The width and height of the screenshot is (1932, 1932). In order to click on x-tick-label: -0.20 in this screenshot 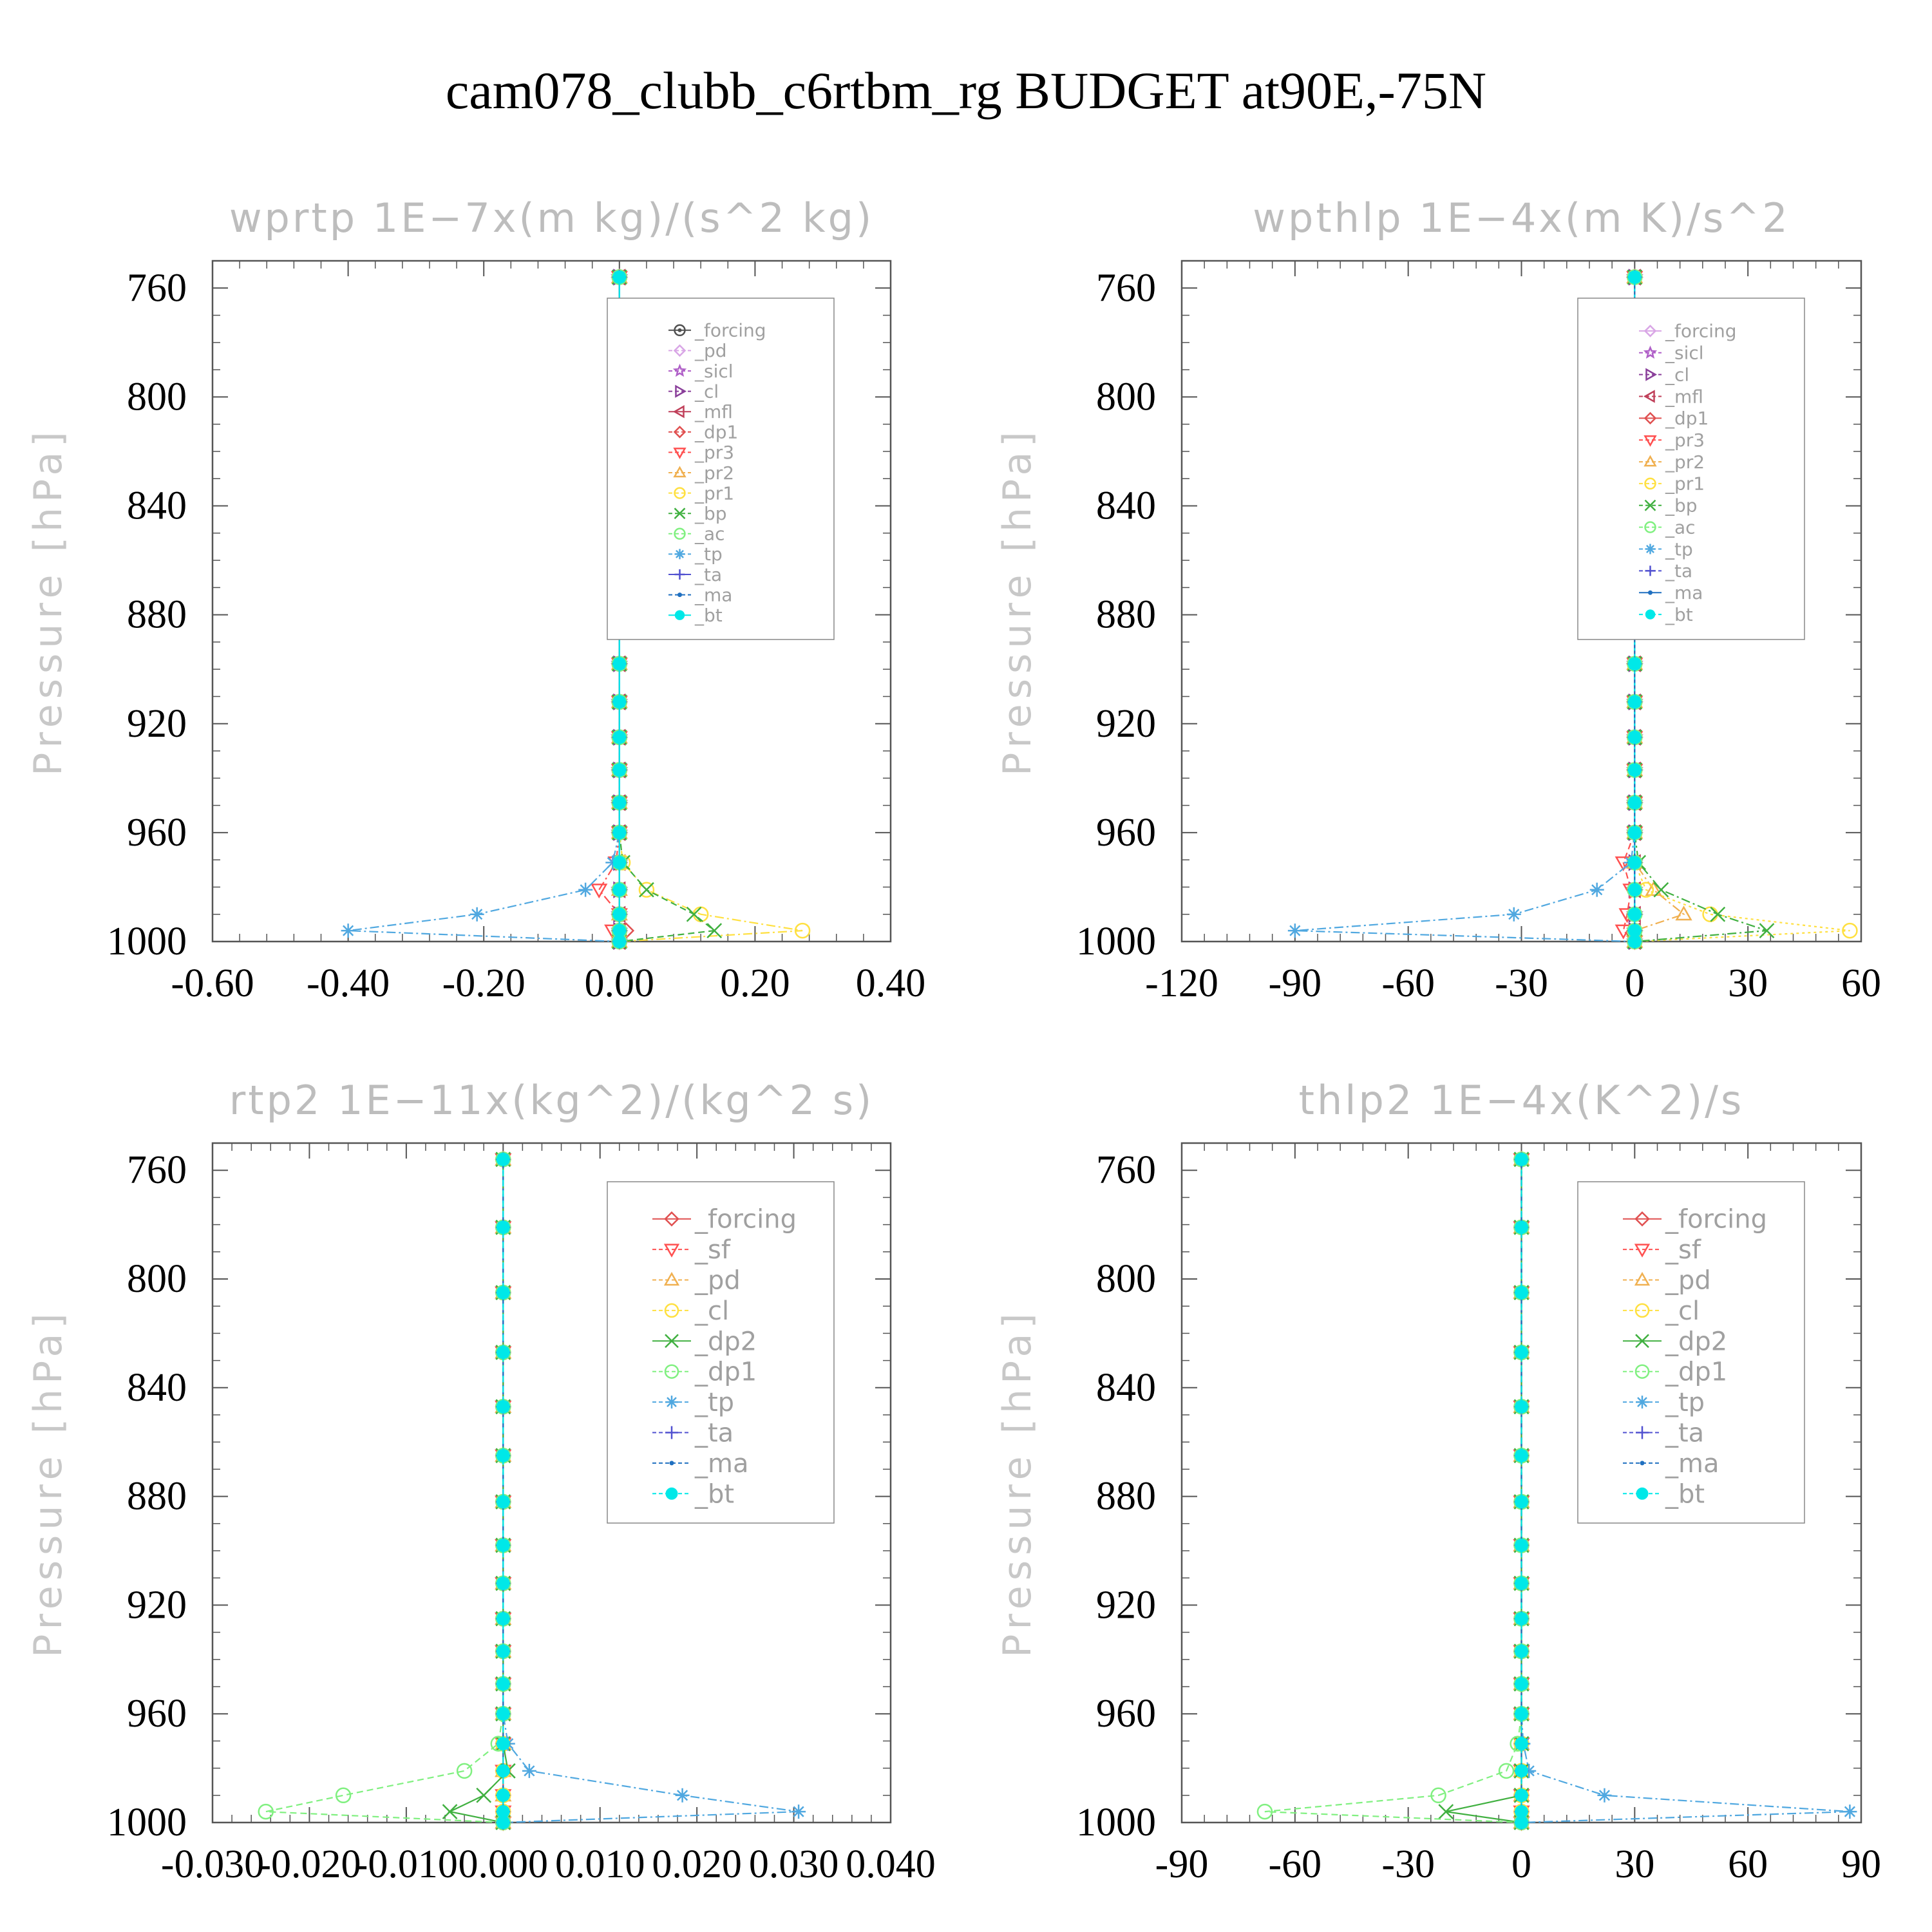, I will do `click(484, 983)`.